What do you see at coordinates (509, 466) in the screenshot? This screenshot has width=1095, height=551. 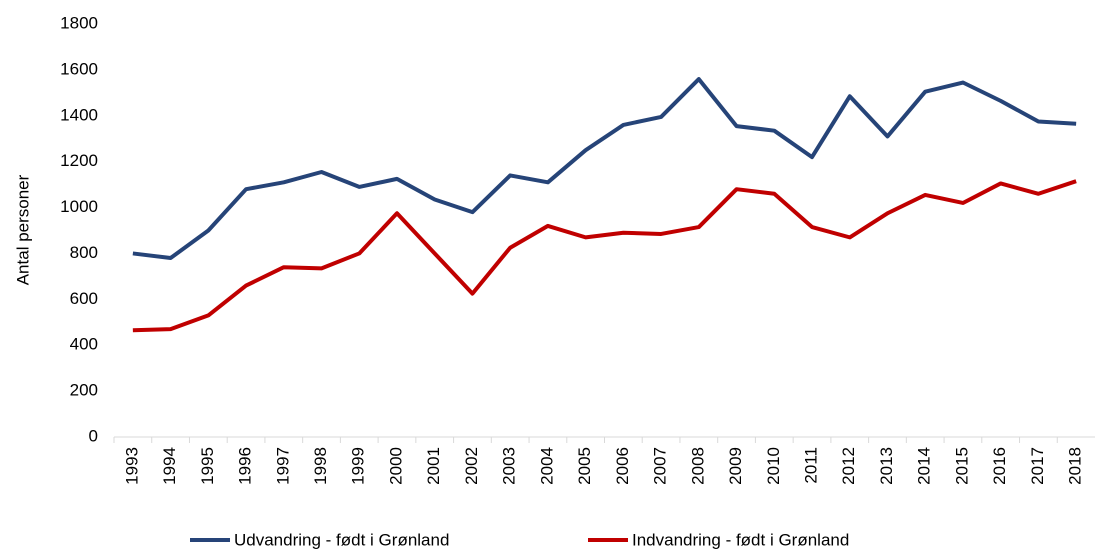 I see `x-tick-label: 2003` at bounding box center [509, 466].